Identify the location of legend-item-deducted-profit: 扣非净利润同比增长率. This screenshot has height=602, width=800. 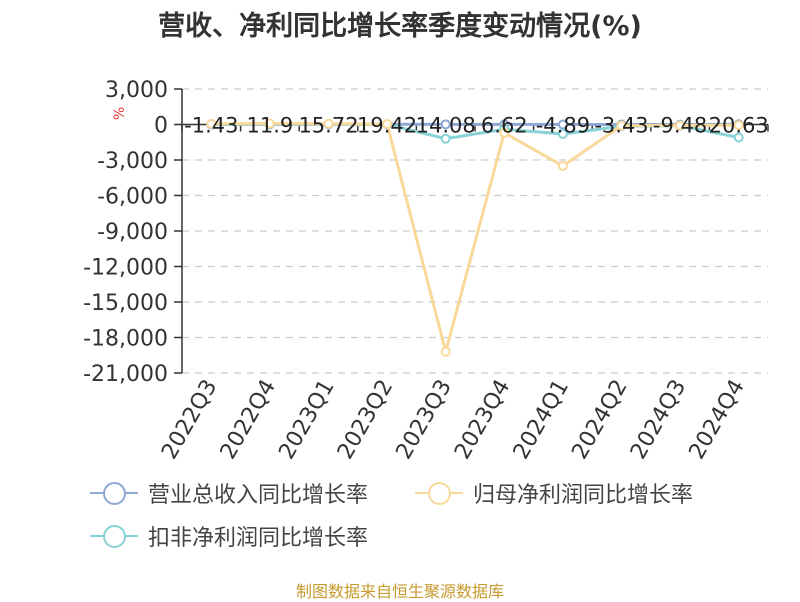
(229, 536).